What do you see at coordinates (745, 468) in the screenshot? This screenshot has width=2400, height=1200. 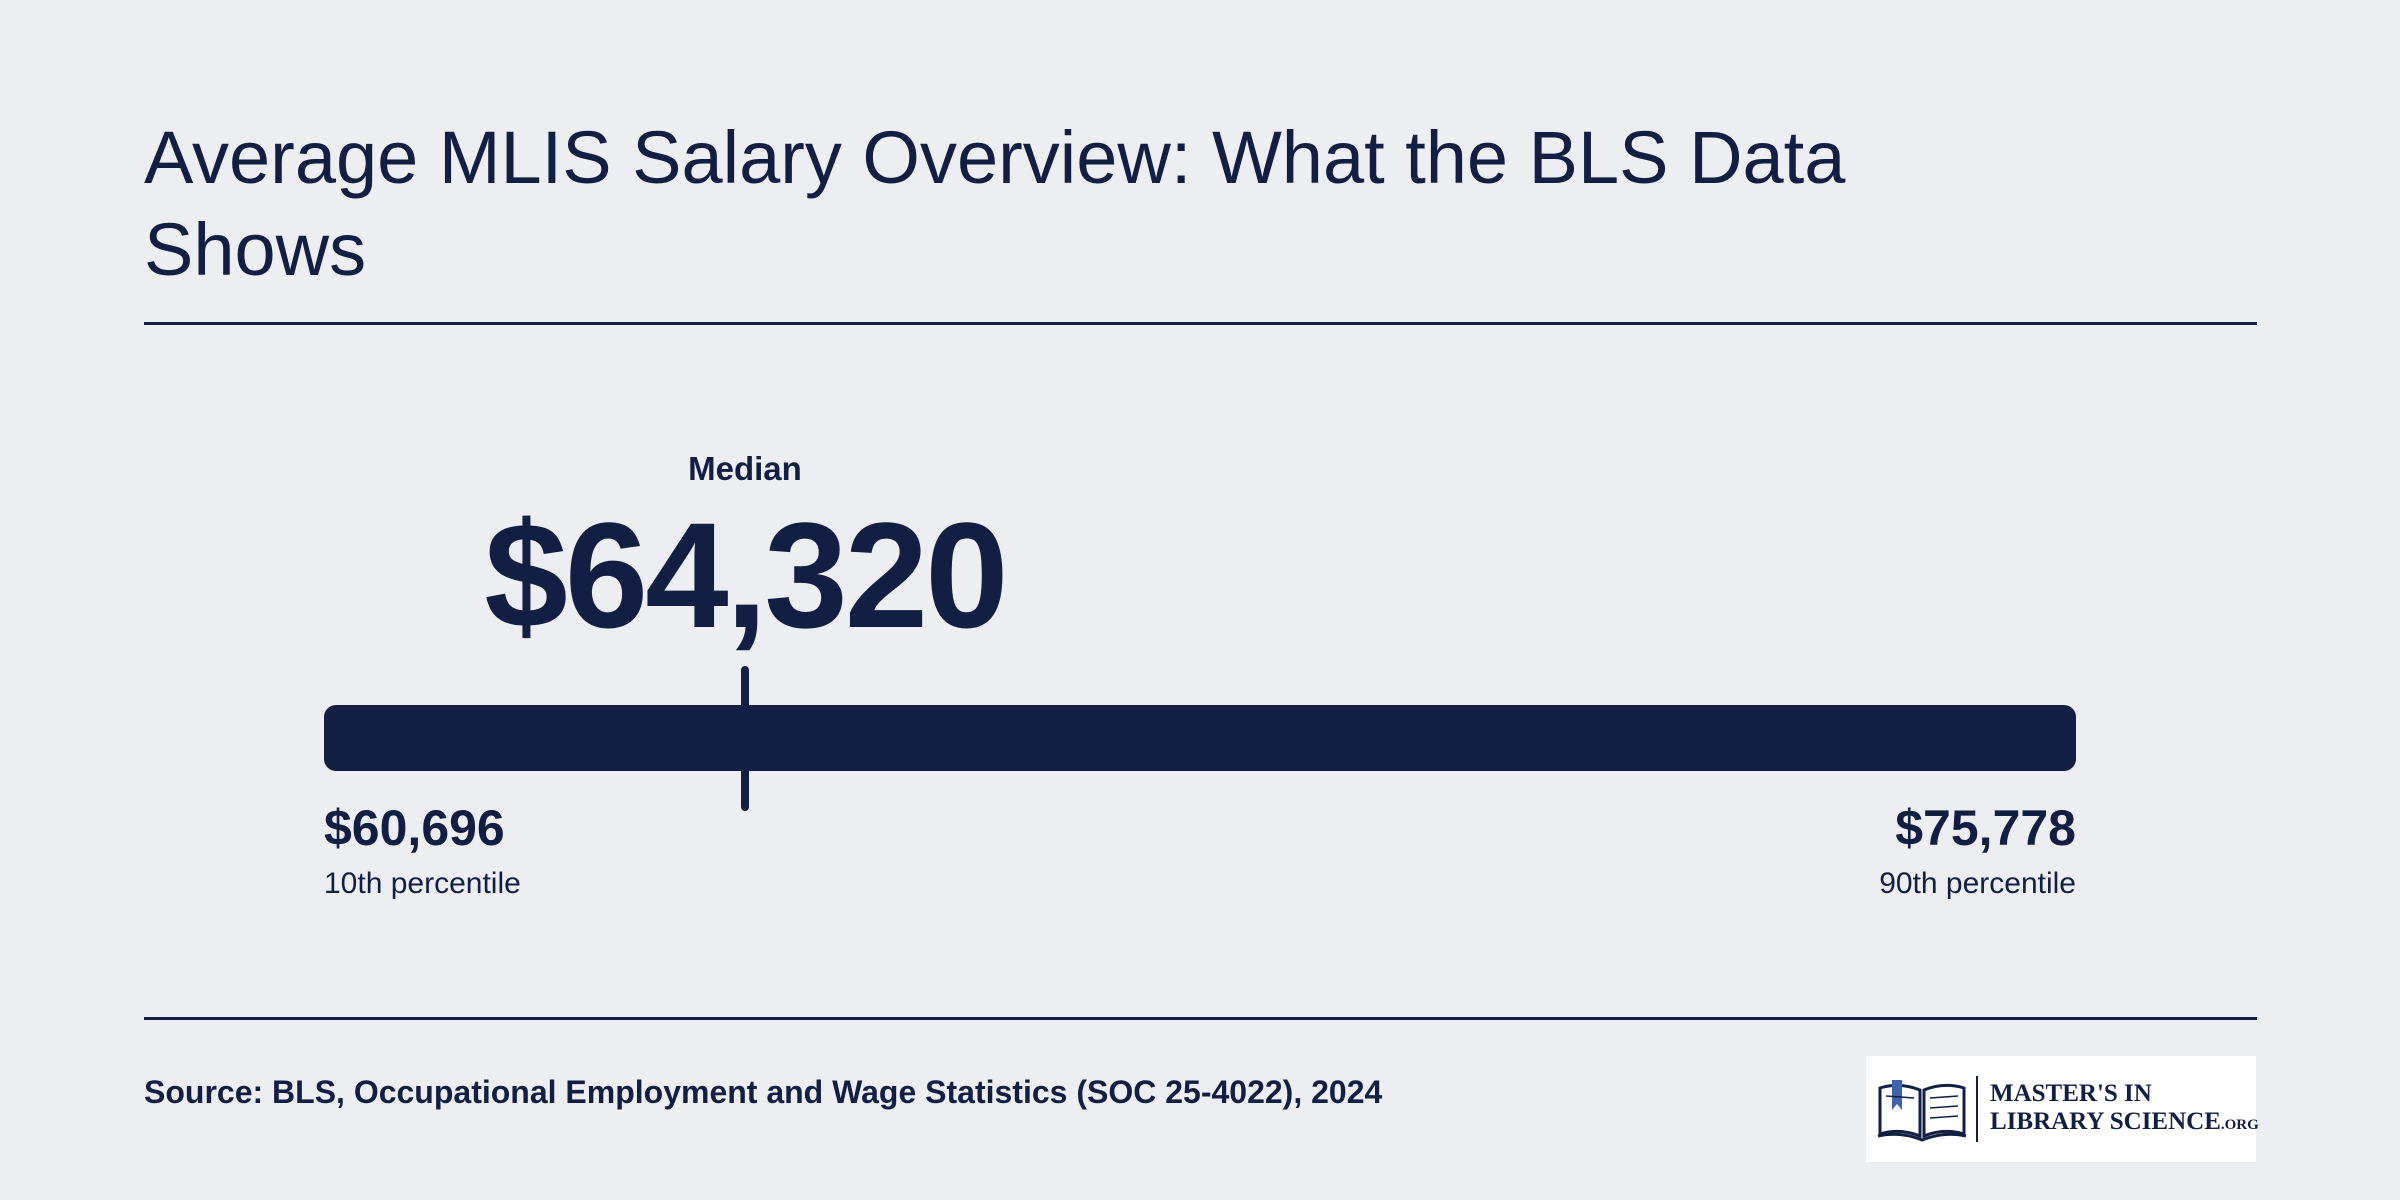 I see `median-label: Median` at bounding box center [745, 468].